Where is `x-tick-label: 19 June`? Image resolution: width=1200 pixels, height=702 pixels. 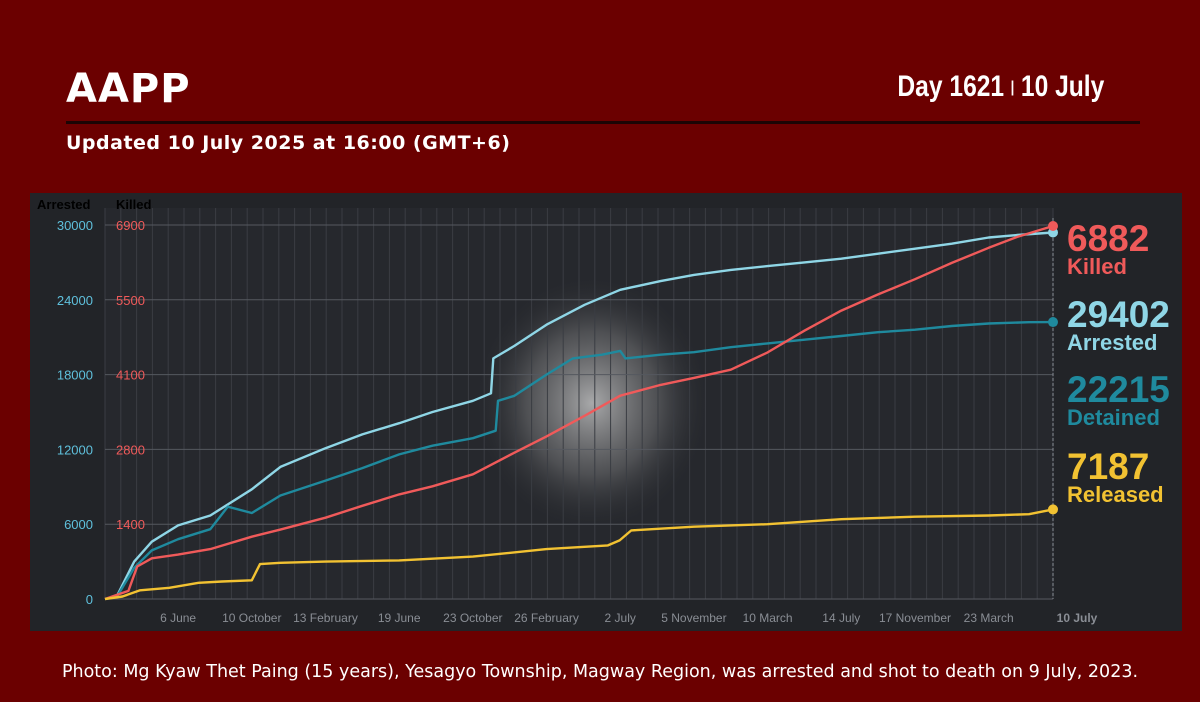
x-tick-label: 19 June is located at coordinates (399, 618).